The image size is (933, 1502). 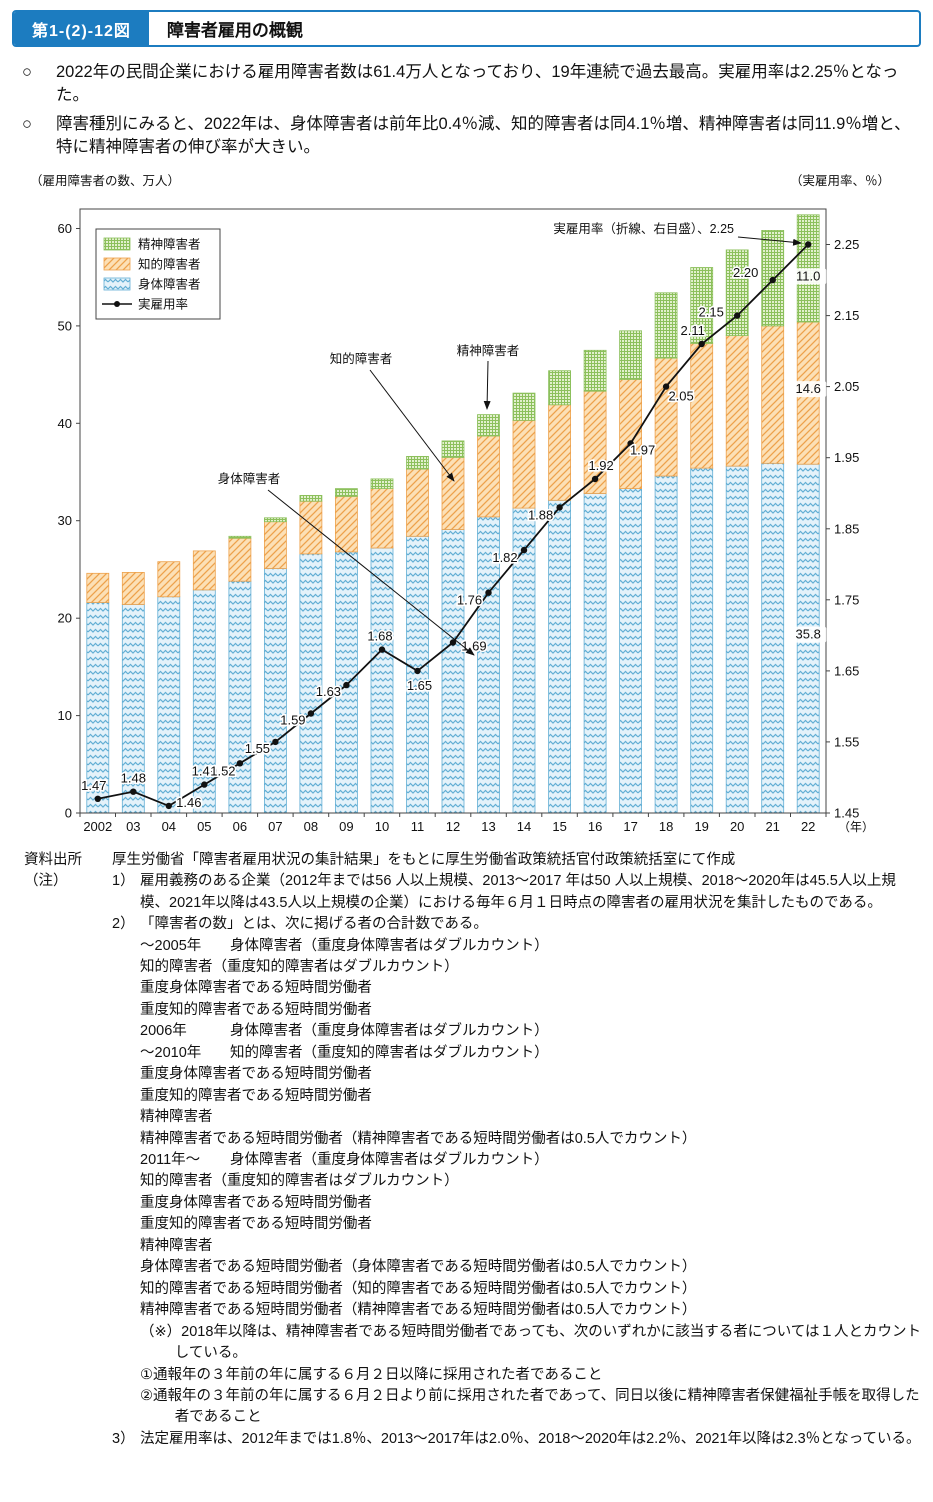 I want to click on svg-text: 19, so click(x=701, y=826).